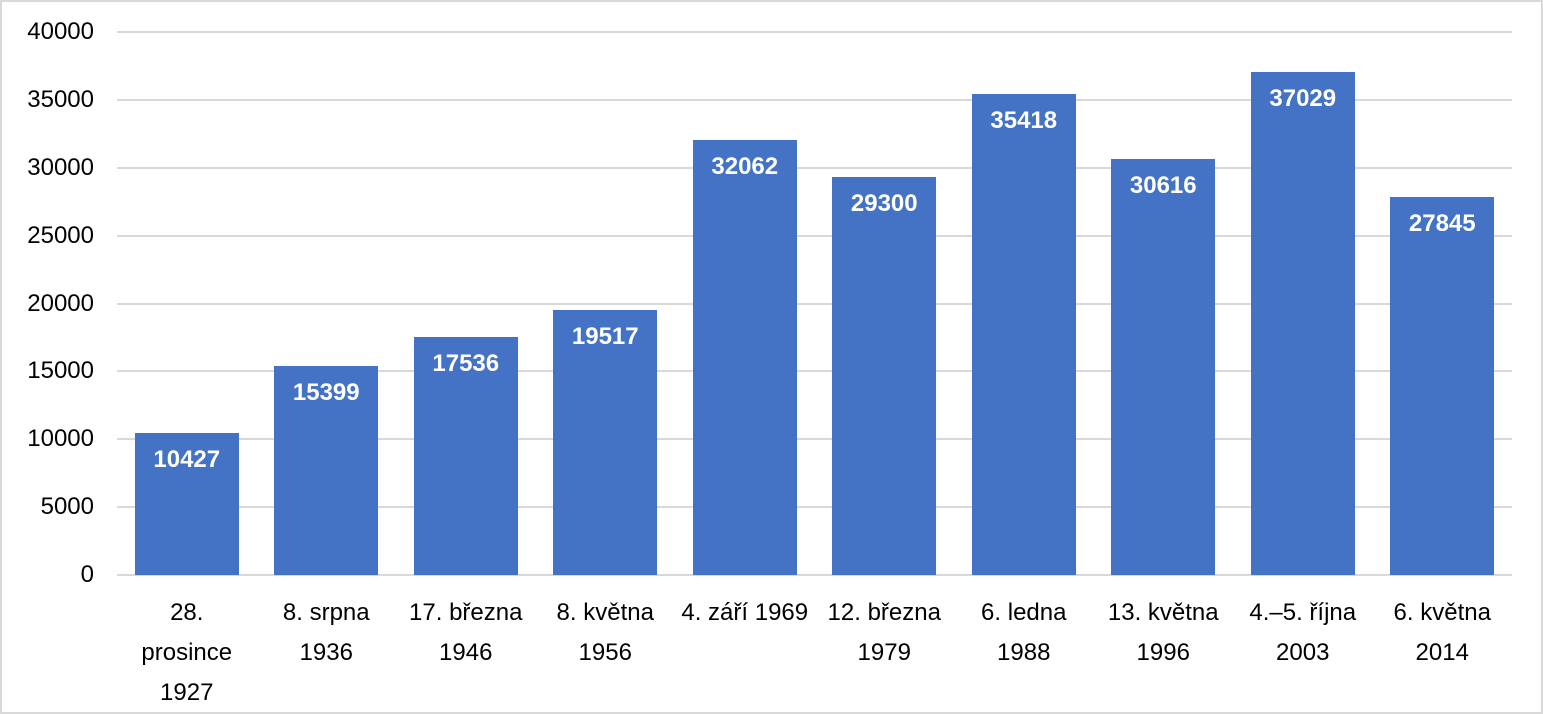 This screenshot has height=714, width=1543. Describe the element at coordinates (60, 235) in the screenshot. I see `y-tick-label: 25000` at that location.